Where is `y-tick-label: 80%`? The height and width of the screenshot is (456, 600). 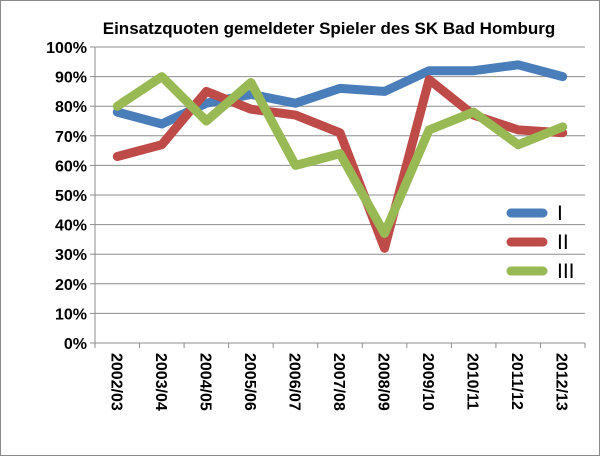 y-tick-label: 80% is located at coordinates (71, 107).